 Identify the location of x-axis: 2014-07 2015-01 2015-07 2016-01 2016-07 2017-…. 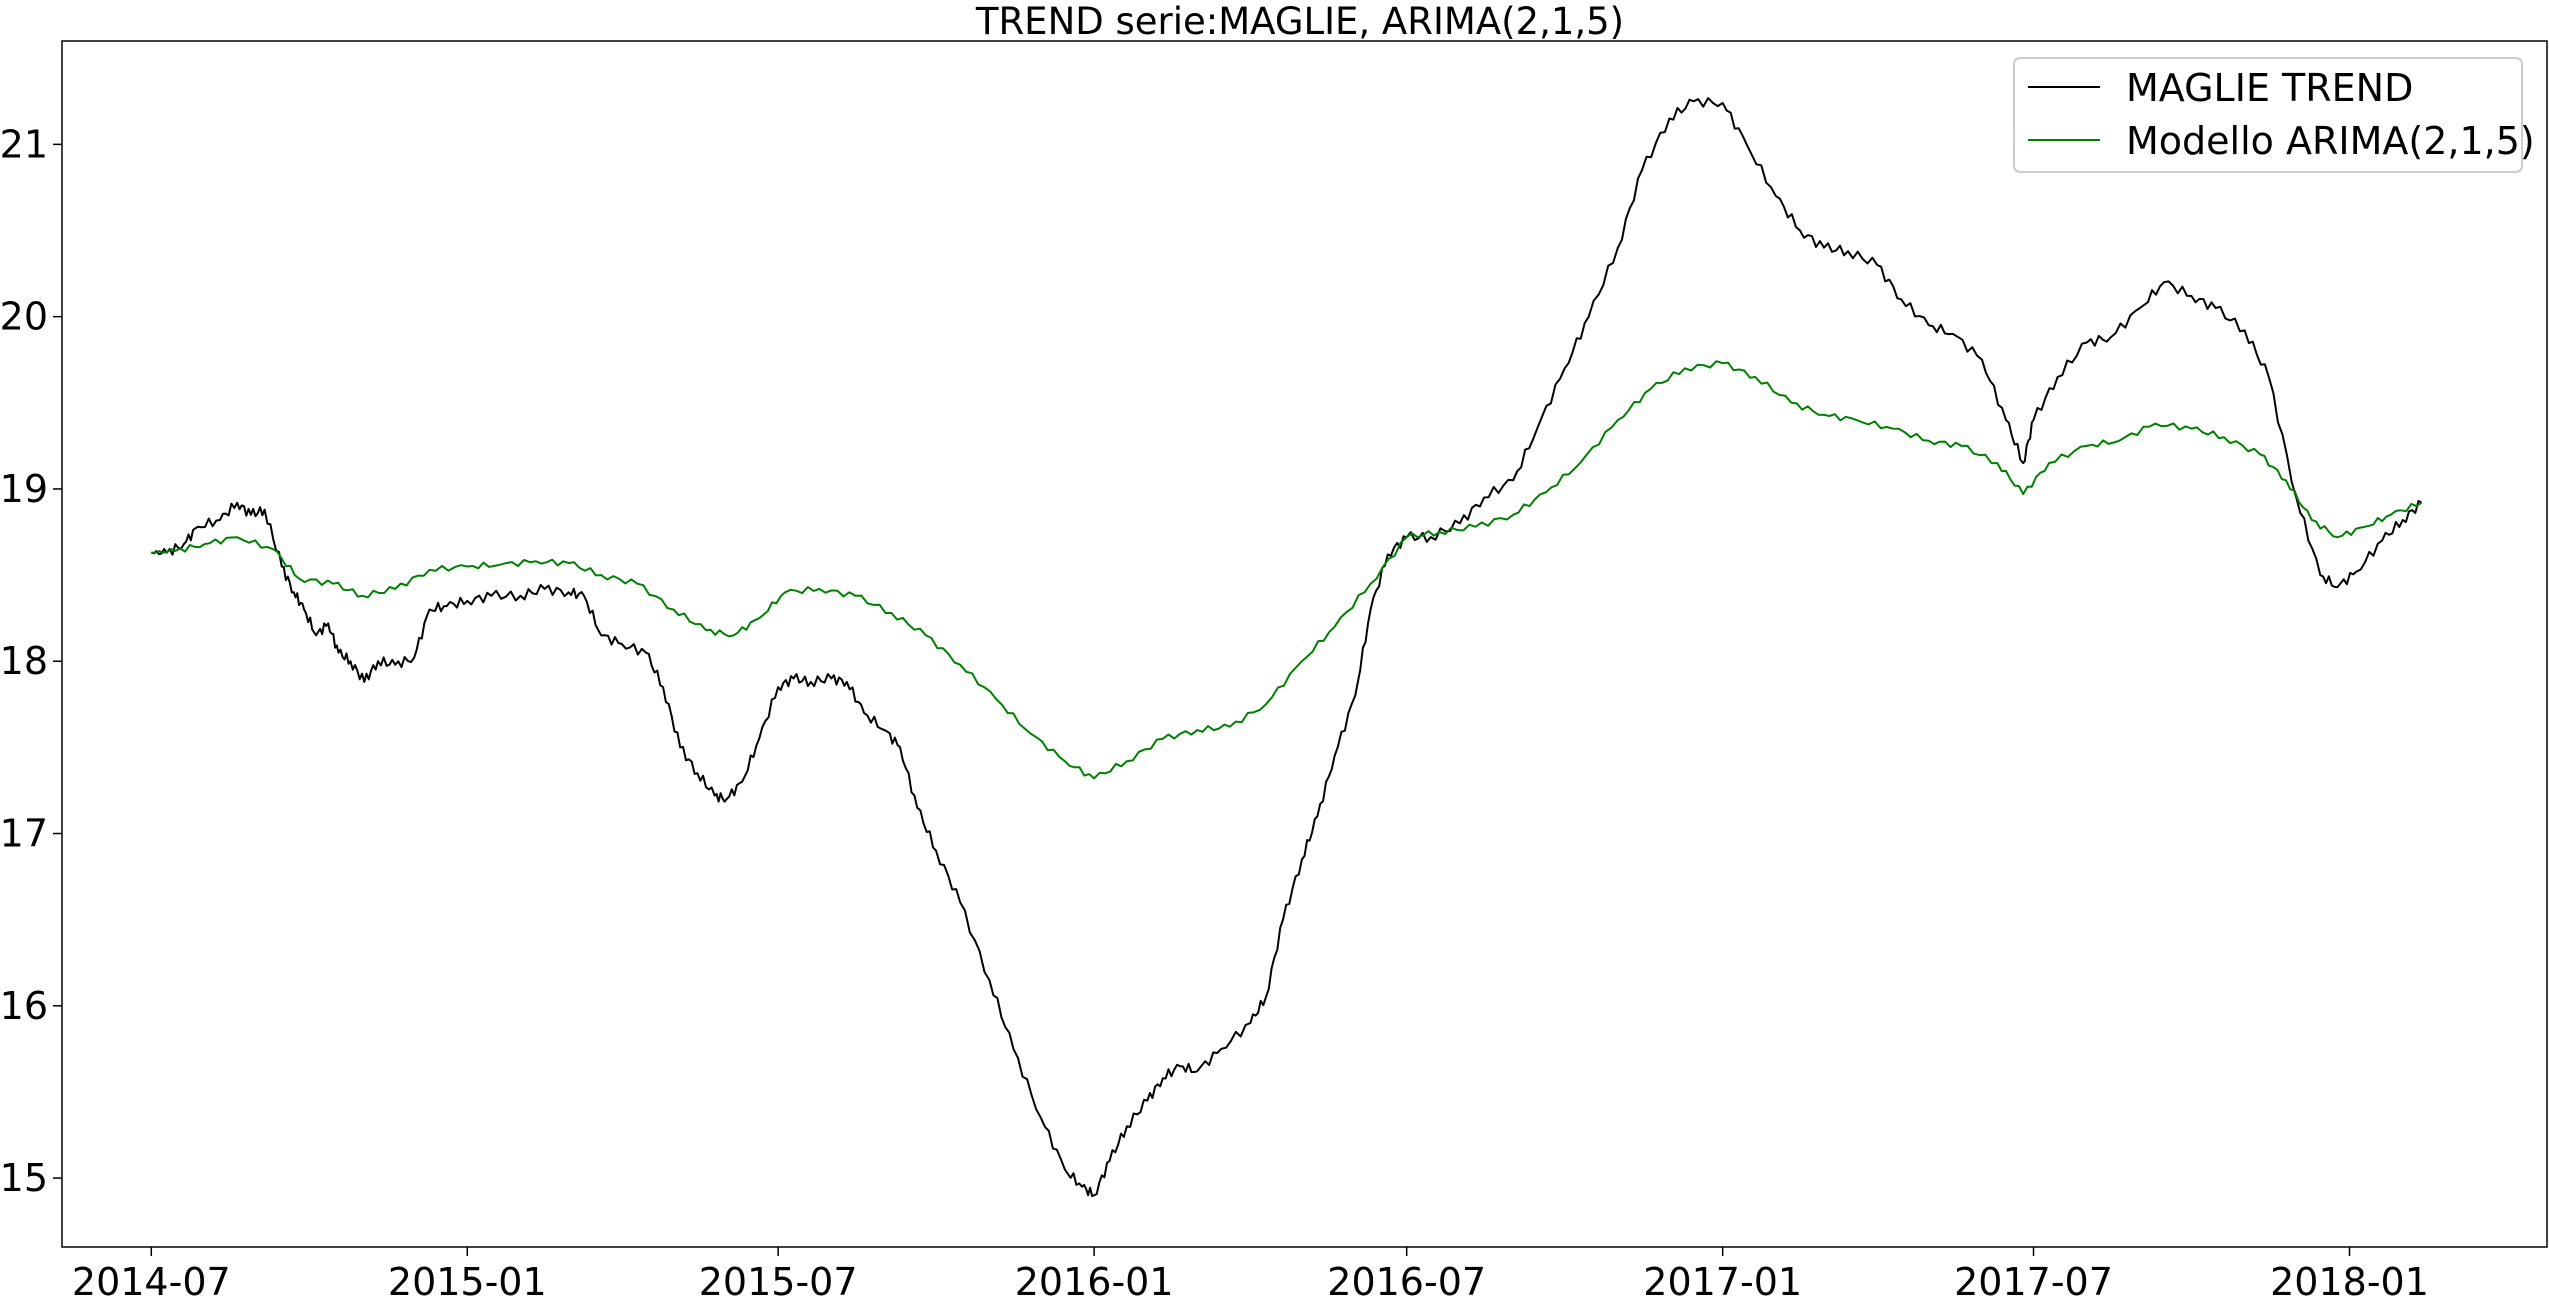
(1250, 1273).